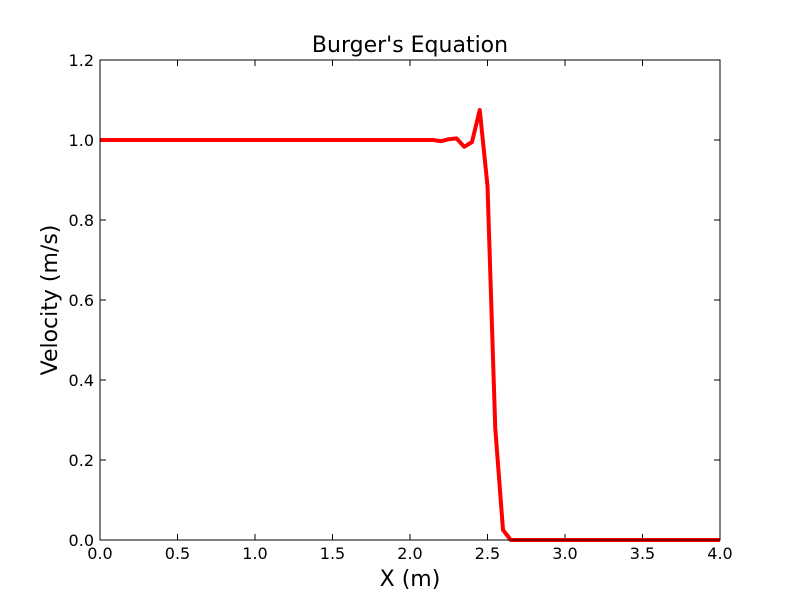 Image resolution: width=800 pixels, height=604 pixels. Describe the element at coordinates (254, 553) in the screenshot. I see `x-tick-label: 1.0` at that location.